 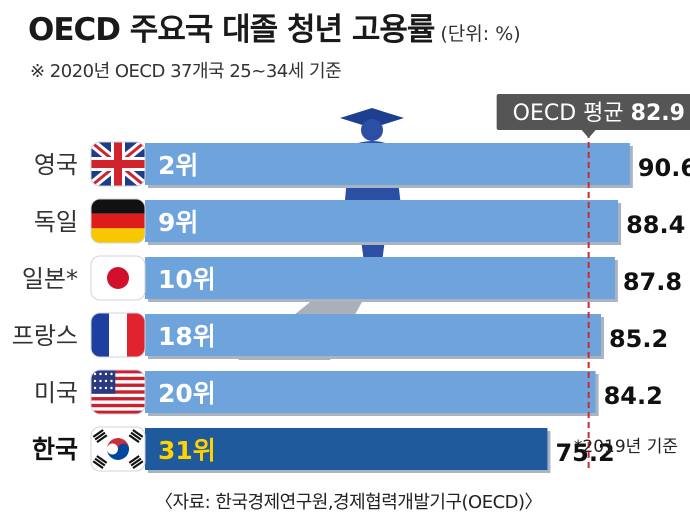 I want to click on rank-label: 31위, so click(x=187, y=450).